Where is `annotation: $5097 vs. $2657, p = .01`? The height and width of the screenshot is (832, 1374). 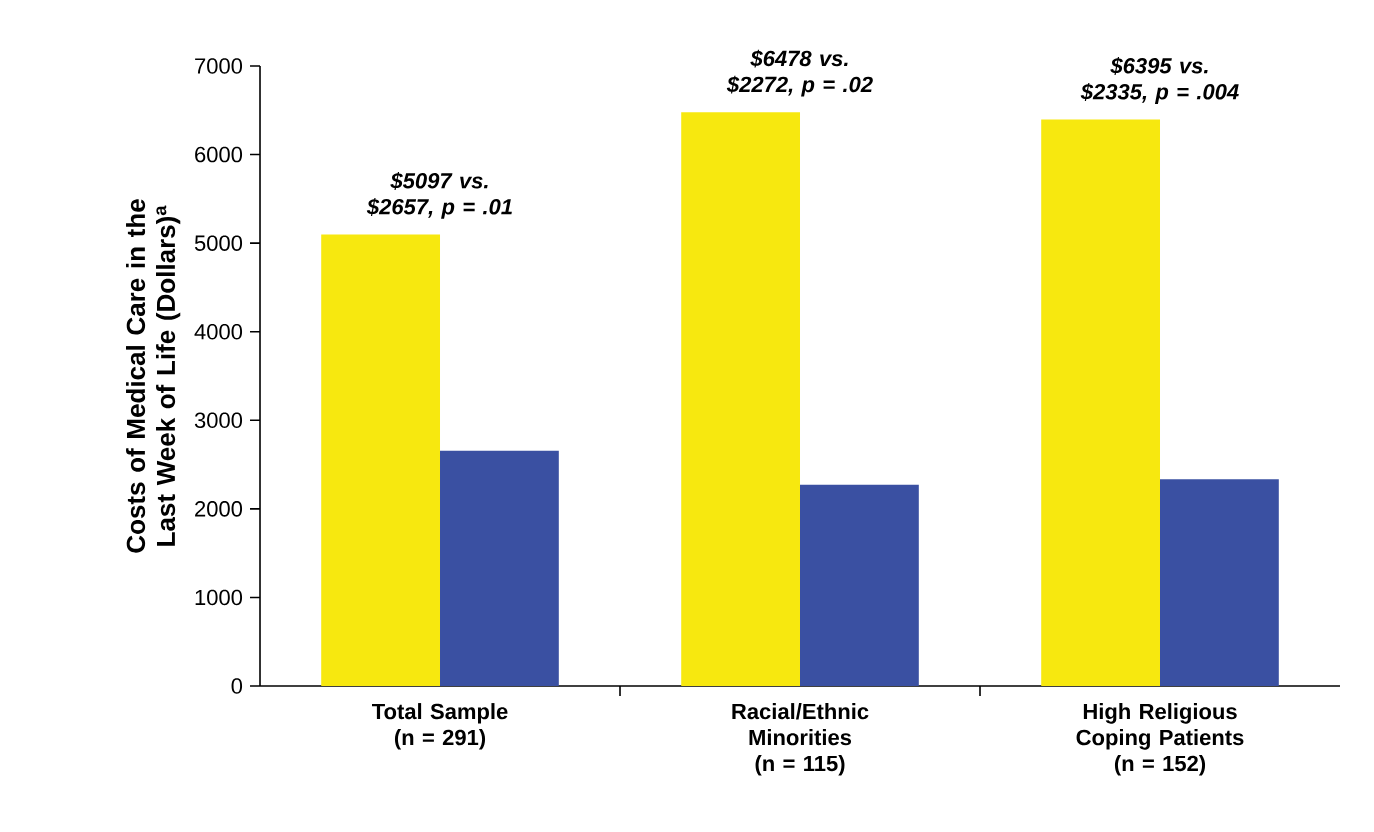
annotation: $5097 vs. $2657, p = .01 is located at coordinates (439, 195).